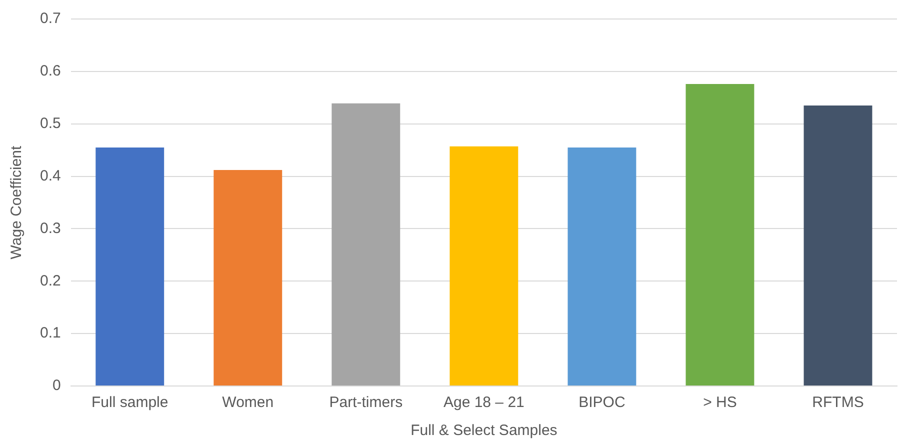 This screenshot has height=440, width=907. I want to click on y-tick-label: 0.1, so click(50, 333).